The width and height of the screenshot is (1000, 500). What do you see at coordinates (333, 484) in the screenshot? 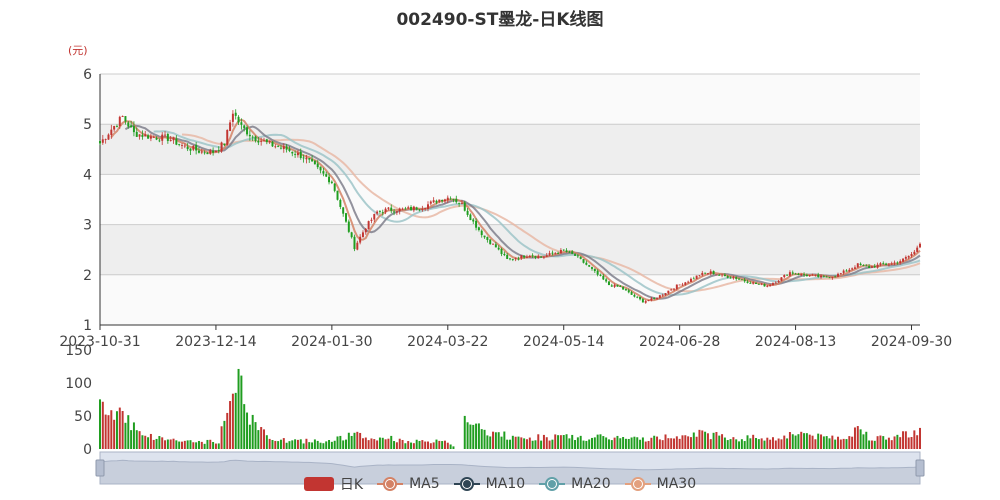
I see `legend-item: 日K` at bounding box center [333, 484].